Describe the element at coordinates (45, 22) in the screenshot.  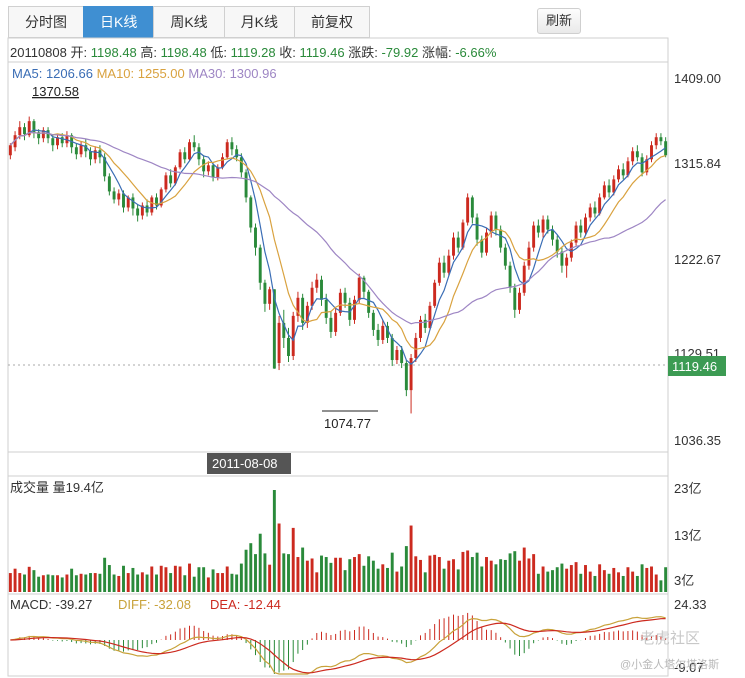
I see `tab-intraday: 分时图` at that location.